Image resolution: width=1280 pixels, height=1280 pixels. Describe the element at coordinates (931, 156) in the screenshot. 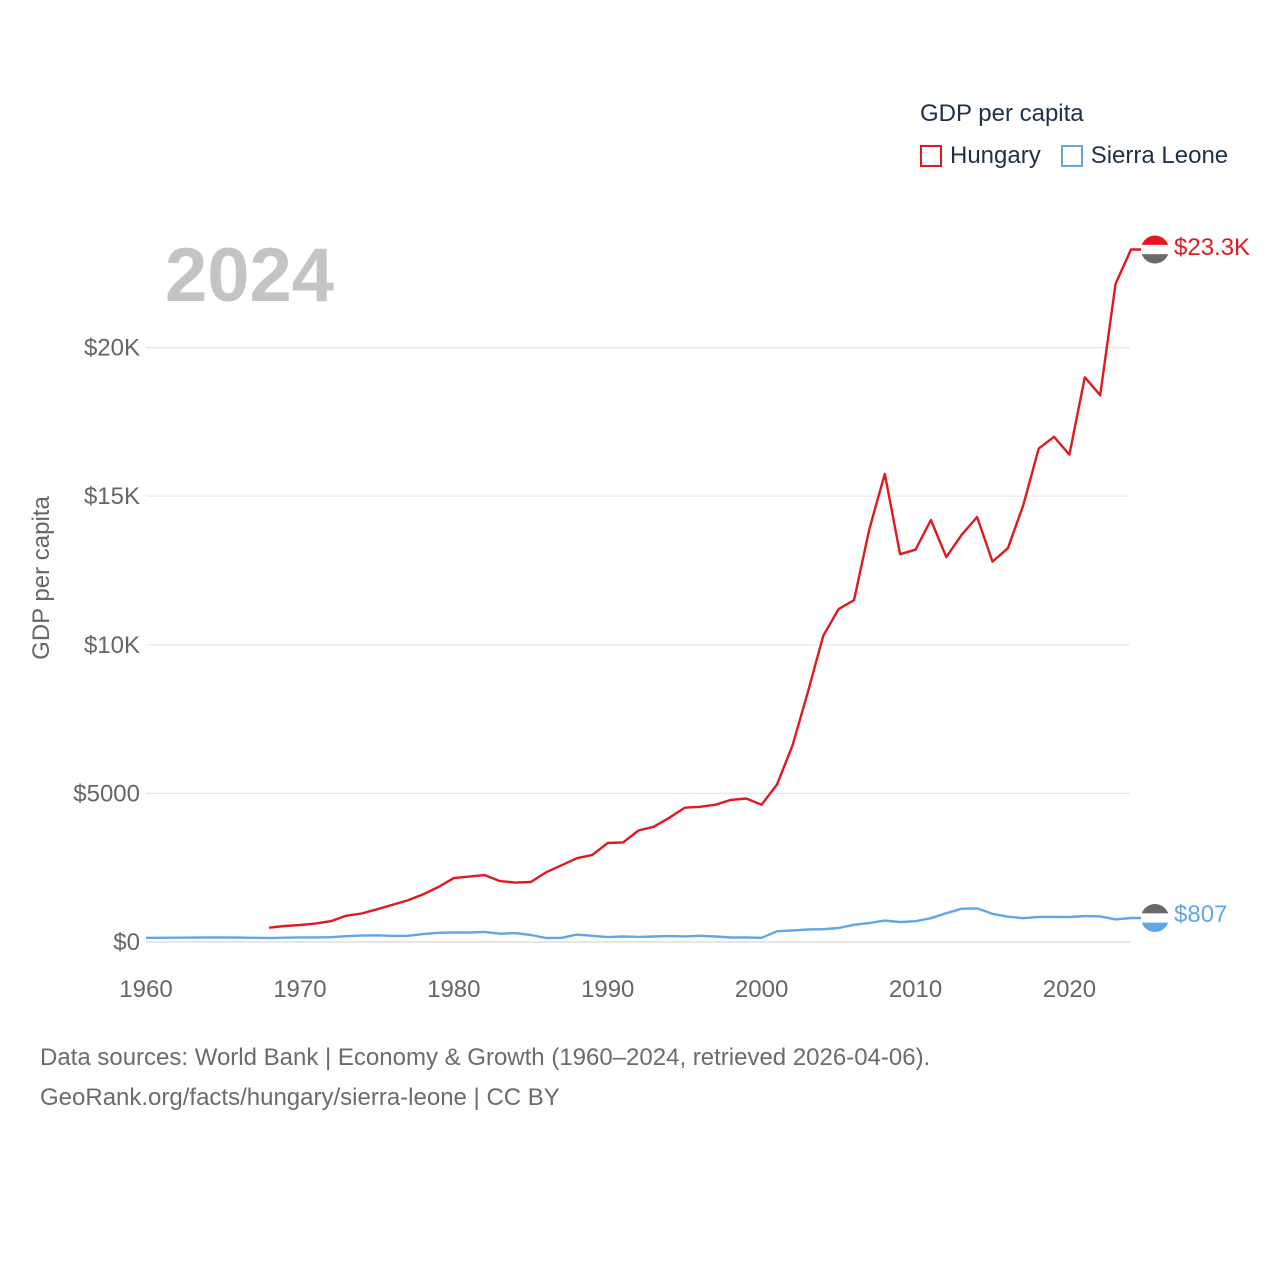

I see `legend-swatch-hungary` at that location.